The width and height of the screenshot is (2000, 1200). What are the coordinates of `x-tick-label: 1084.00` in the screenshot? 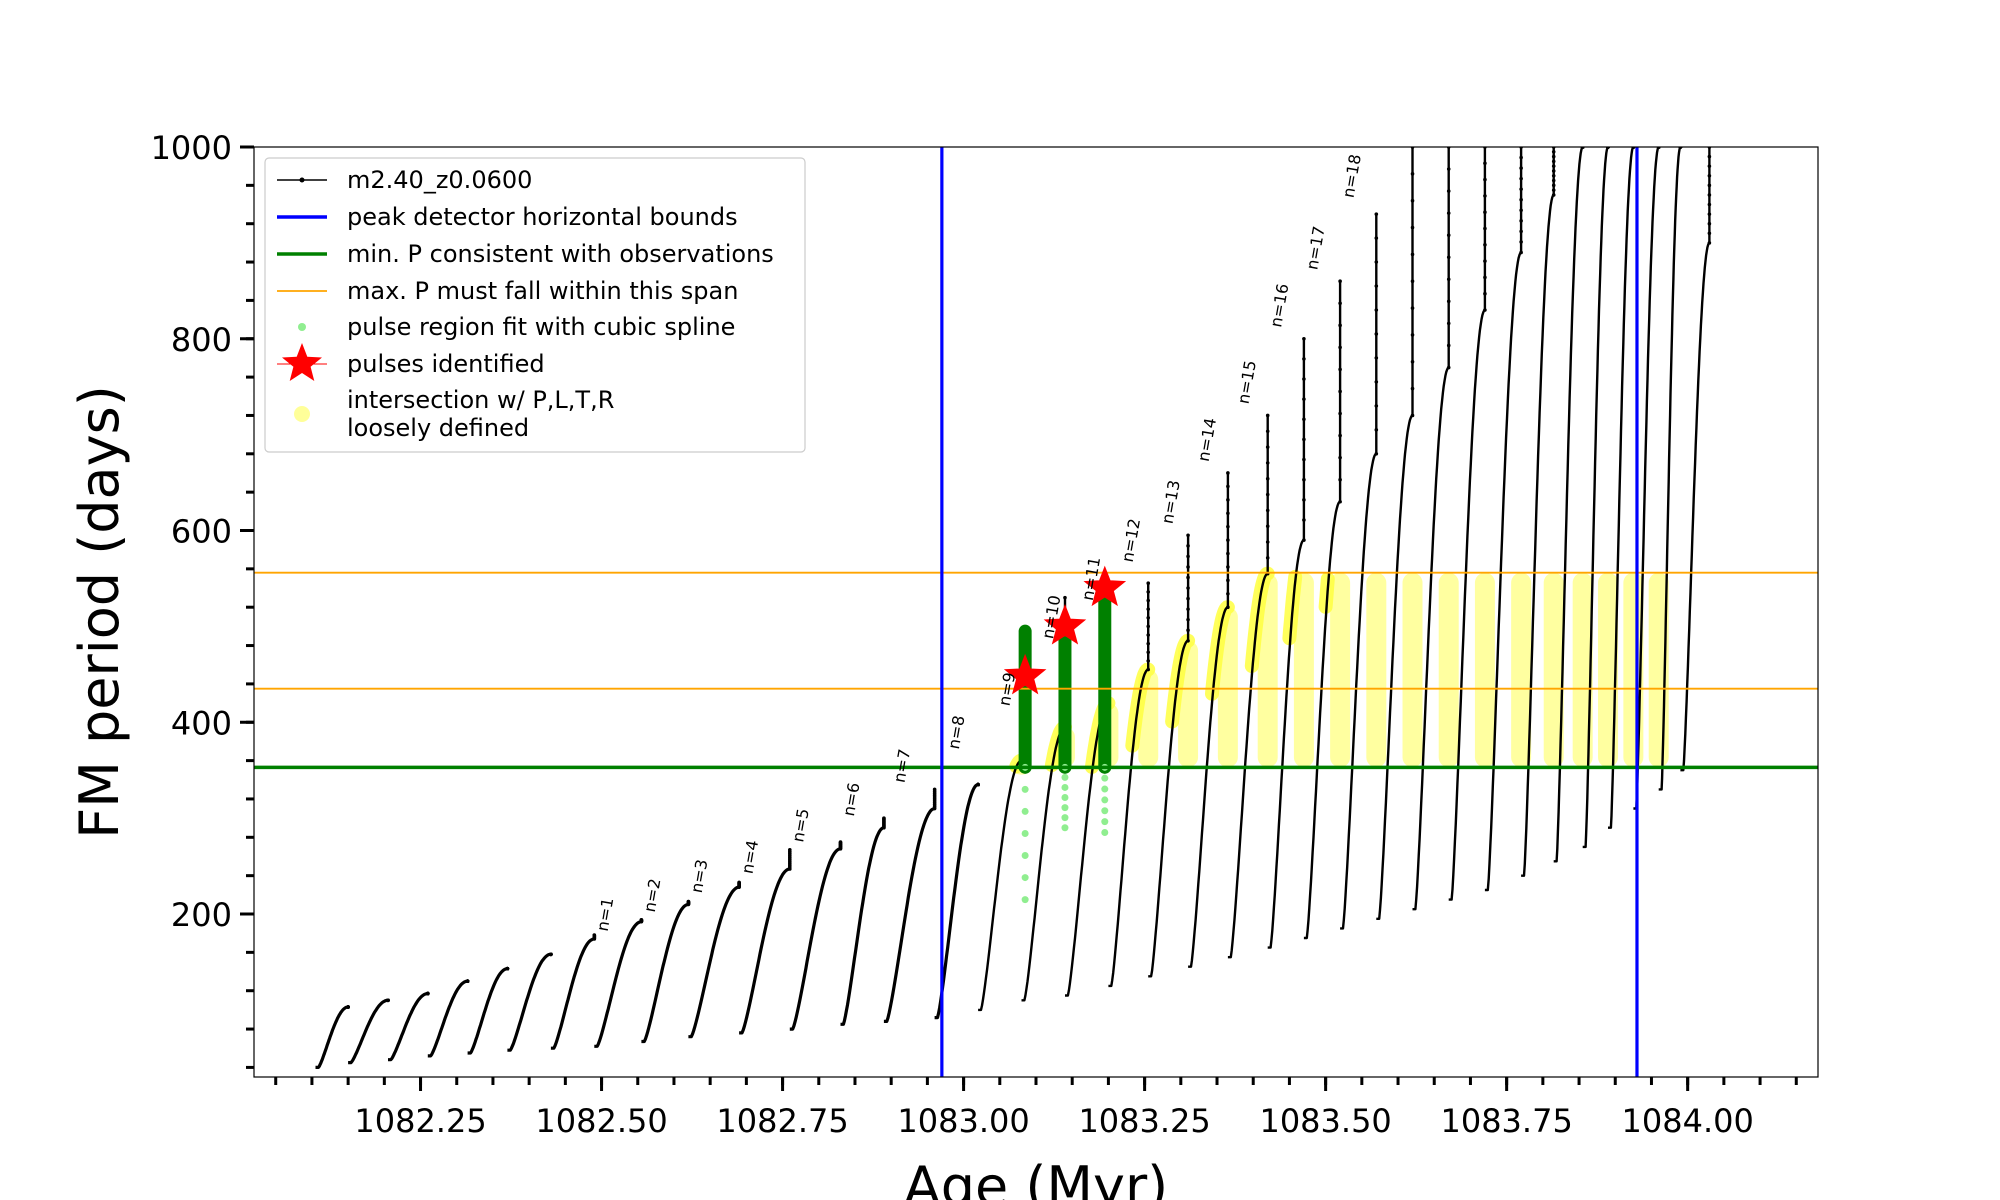 It's located at (1688, 1121).